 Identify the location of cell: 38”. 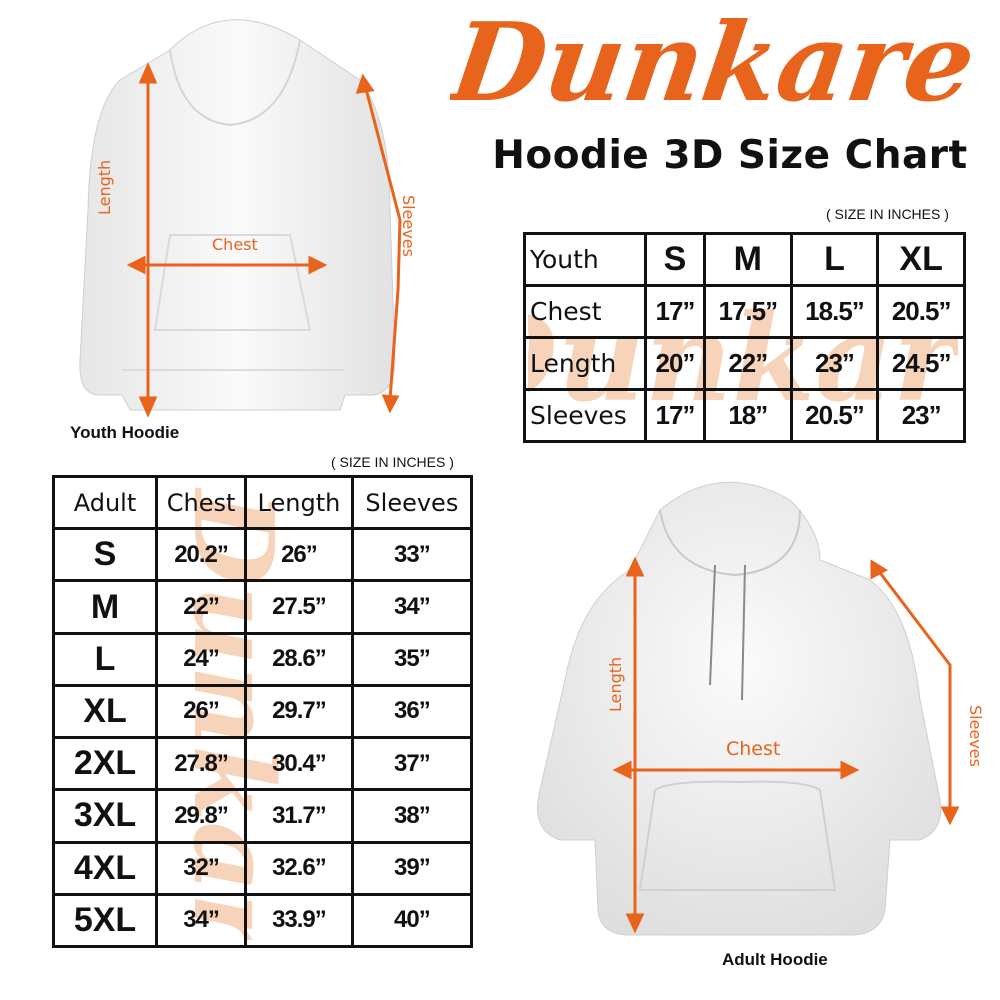
(412, 816).